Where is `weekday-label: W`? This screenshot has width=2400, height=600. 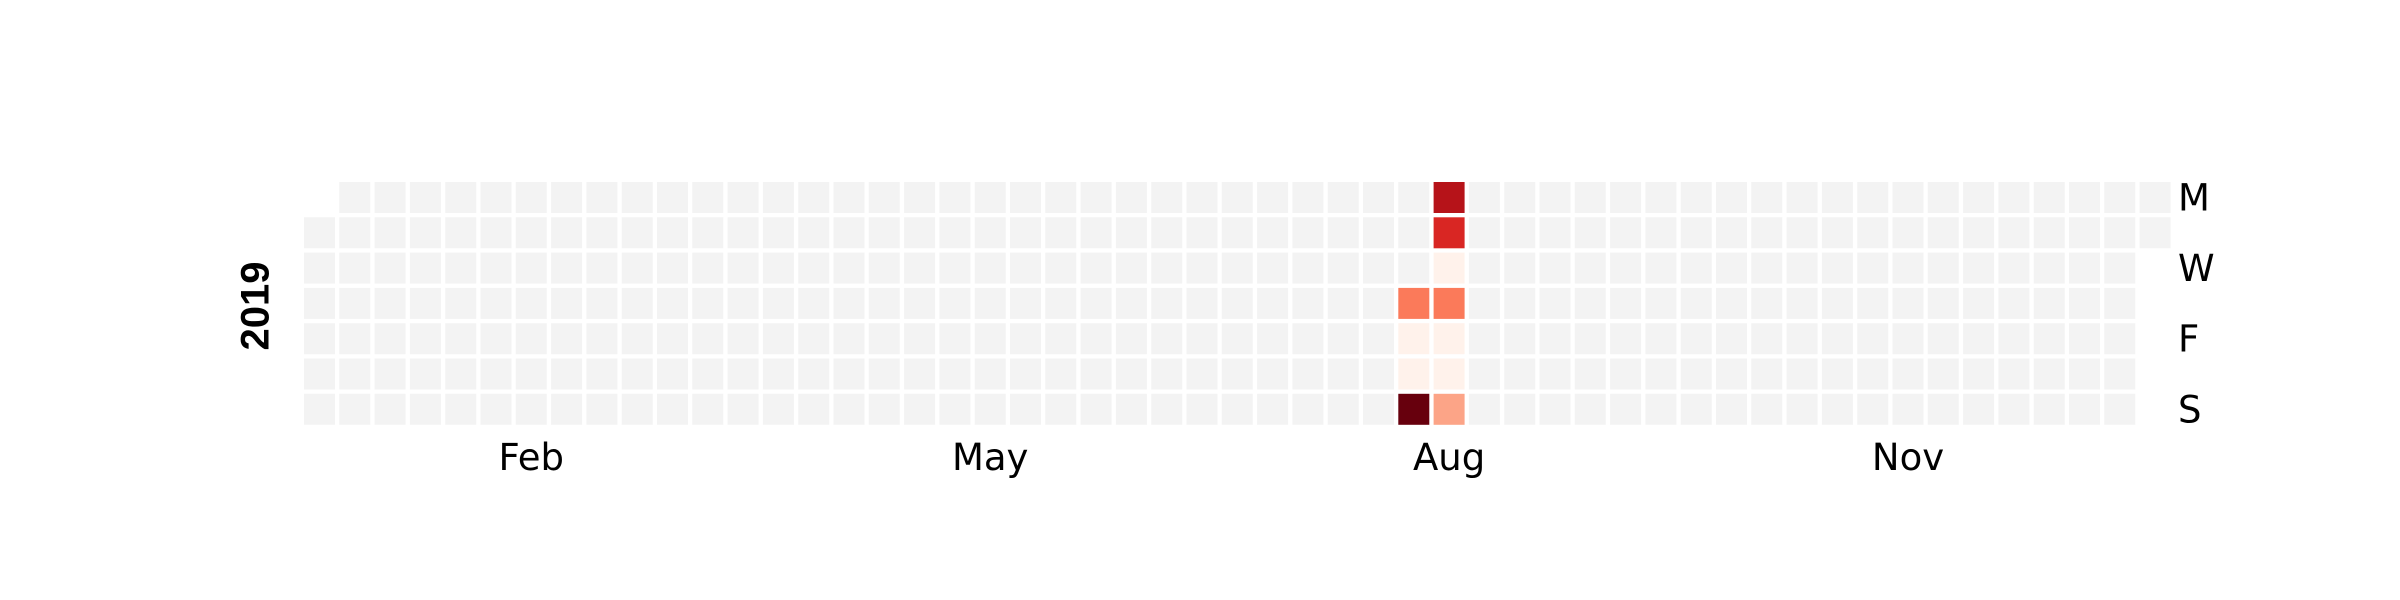 weekday-label: W is located at coordinates (2196, 268).